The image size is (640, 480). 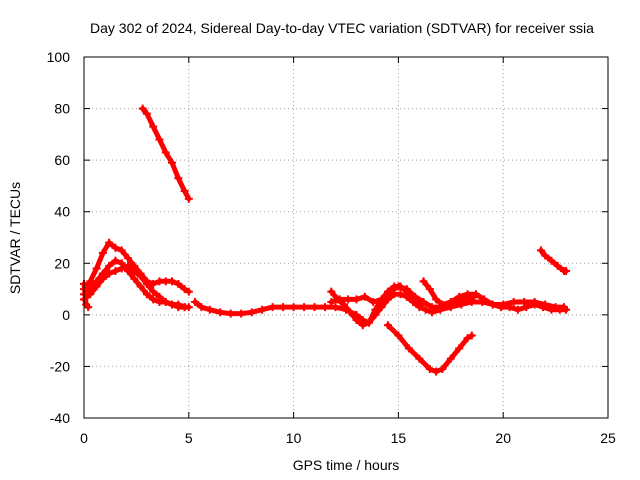 I want to click on x-tick-label: 20, so click(x=503, y=438).